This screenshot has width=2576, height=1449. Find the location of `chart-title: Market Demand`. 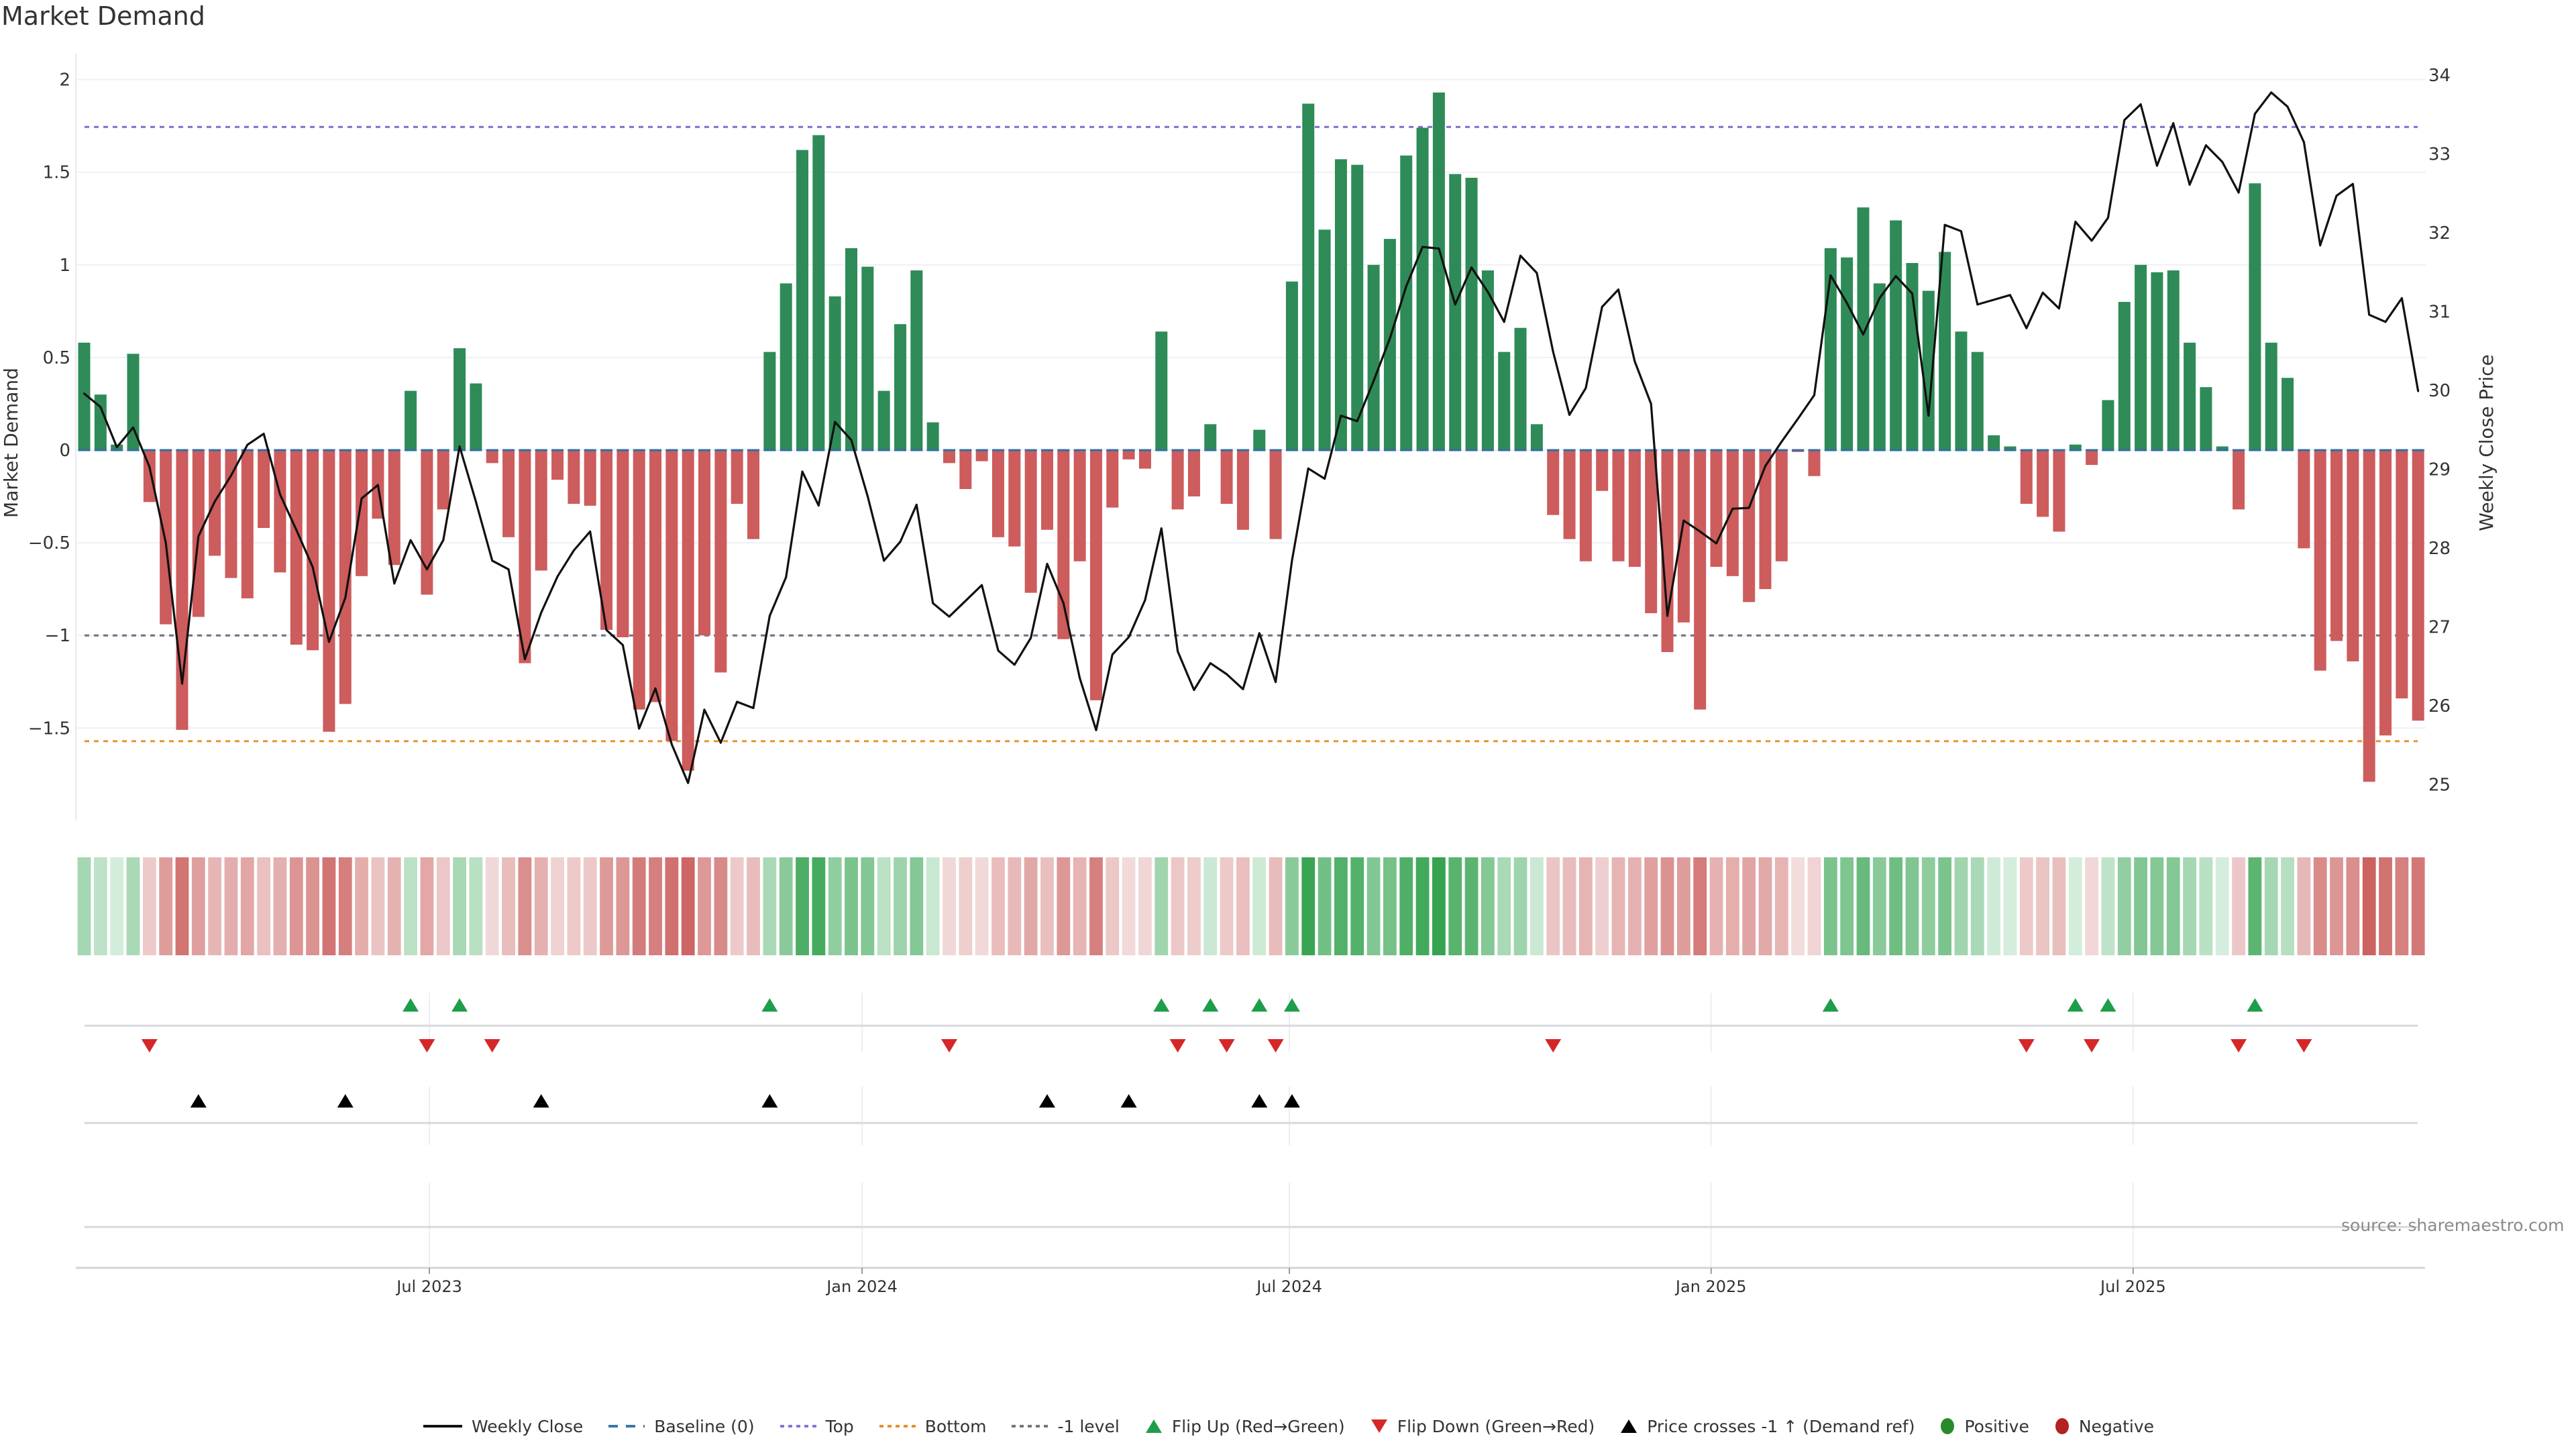

chart-title: Market Demand is located at coordinates (103, 16).